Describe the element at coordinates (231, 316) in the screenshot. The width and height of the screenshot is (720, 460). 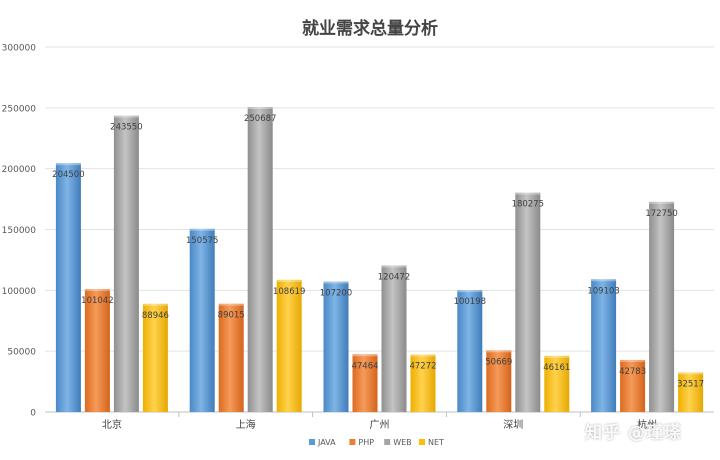
I see `data-label: 89015` at that location.